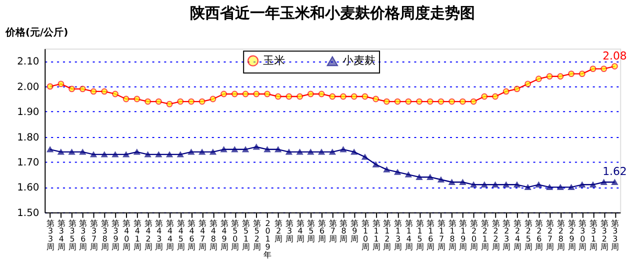 The image size is (637, 264). I want to click on y-tick-label: 1.70, so click(28, 162).